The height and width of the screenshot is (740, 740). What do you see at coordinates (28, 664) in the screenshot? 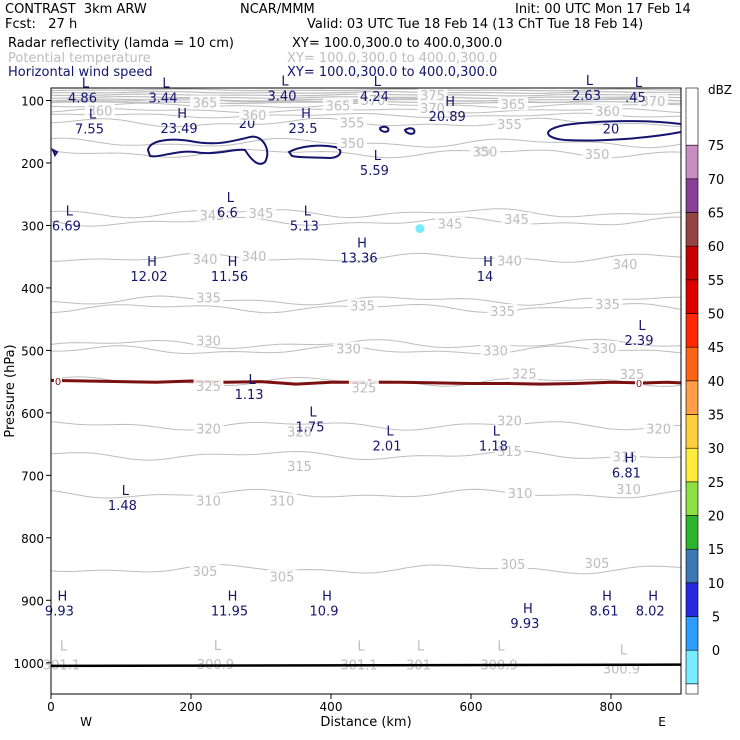
I see `y-tick-label: 1000` at bounding box center [28, 664].